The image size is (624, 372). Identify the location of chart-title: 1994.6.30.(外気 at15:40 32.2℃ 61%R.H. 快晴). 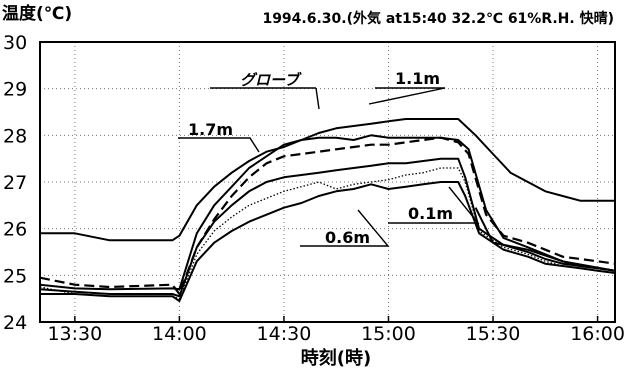
(438, 18).